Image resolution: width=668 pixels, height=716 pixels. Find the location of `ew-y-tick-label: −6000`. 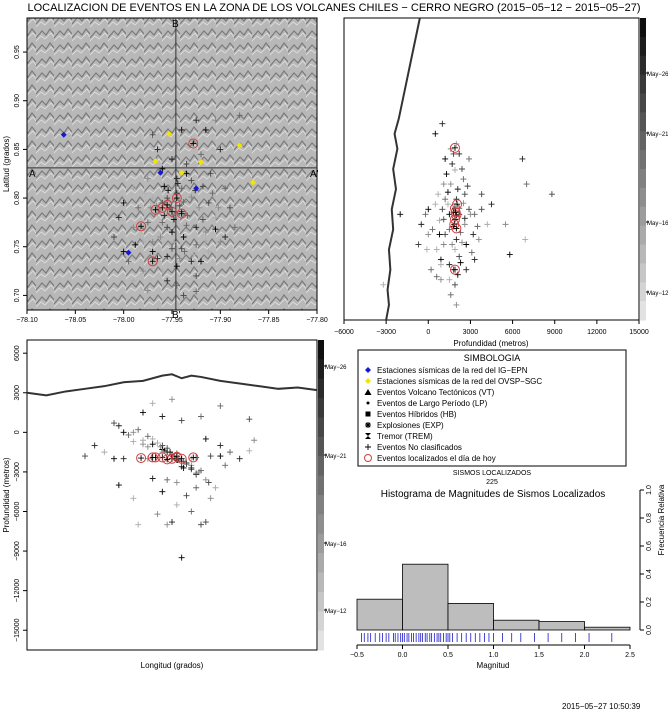

ew-y-tick-label: −6000 is located at coordinates (17, 512).